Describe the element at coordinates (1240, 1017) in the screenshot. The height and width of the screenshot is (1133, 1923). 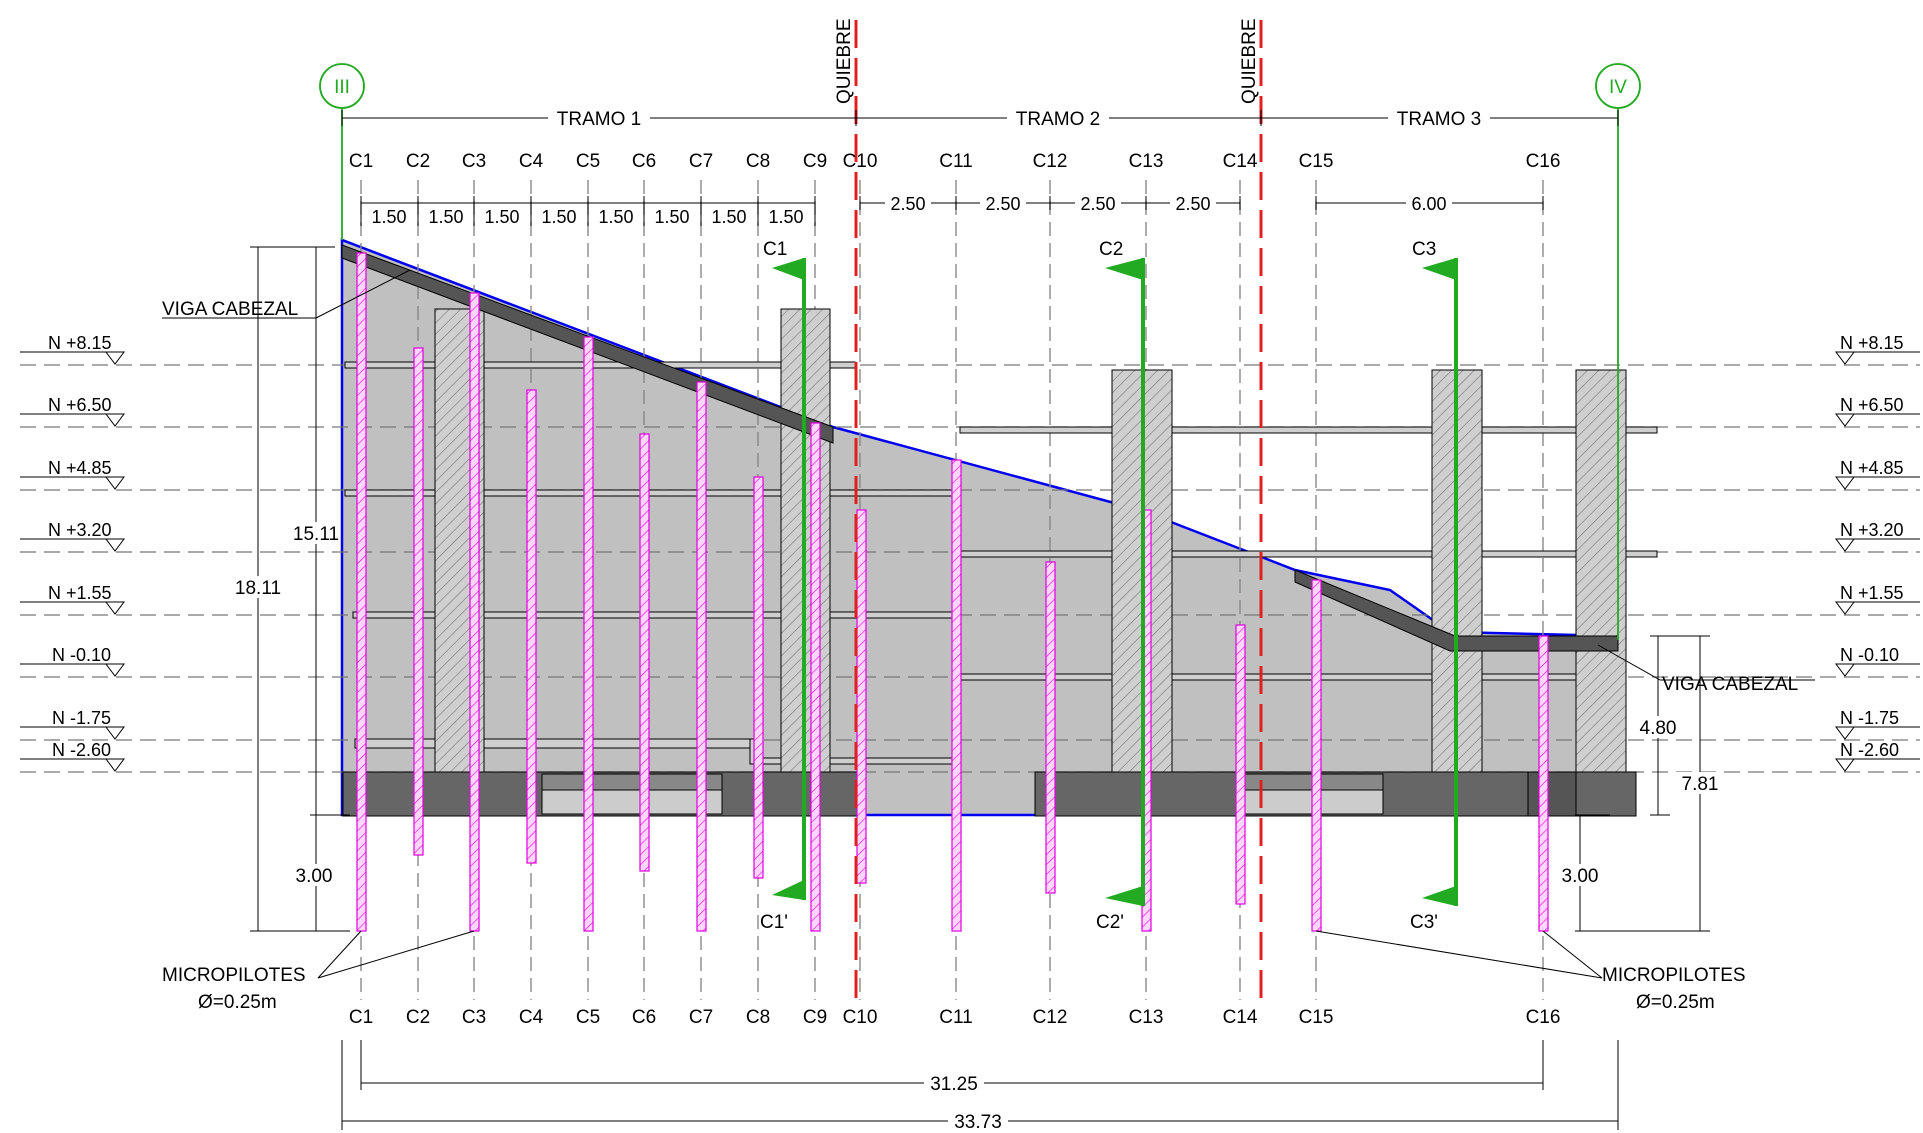
I see `col-label-bottom: C14` at that location.